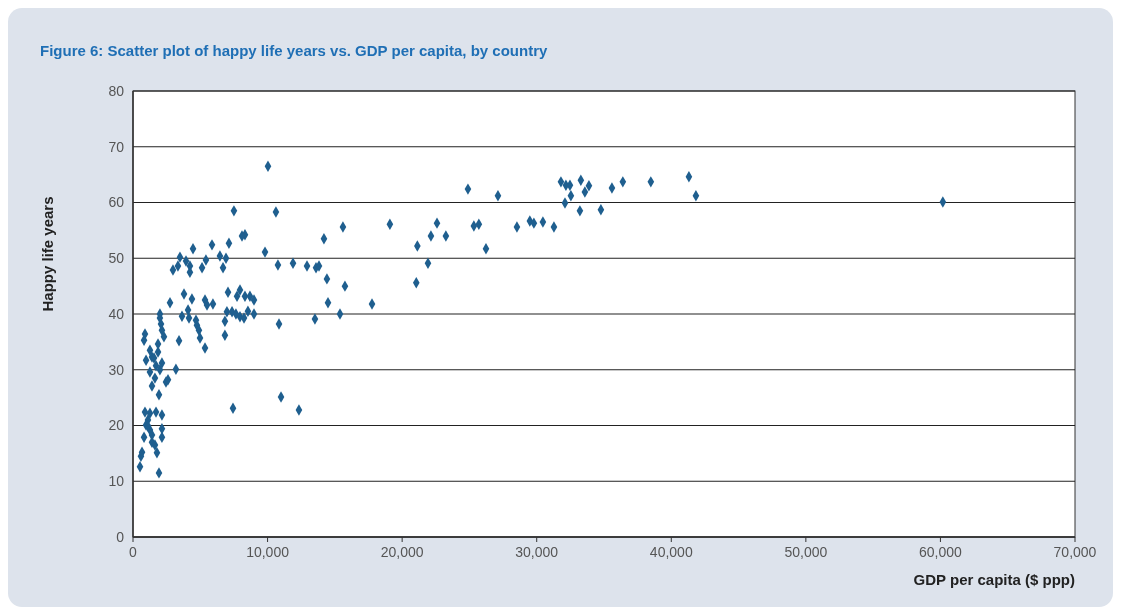 This screenshot has height=615, width=1121. I want to click on y-tick-label: 30, so click(116, 369).